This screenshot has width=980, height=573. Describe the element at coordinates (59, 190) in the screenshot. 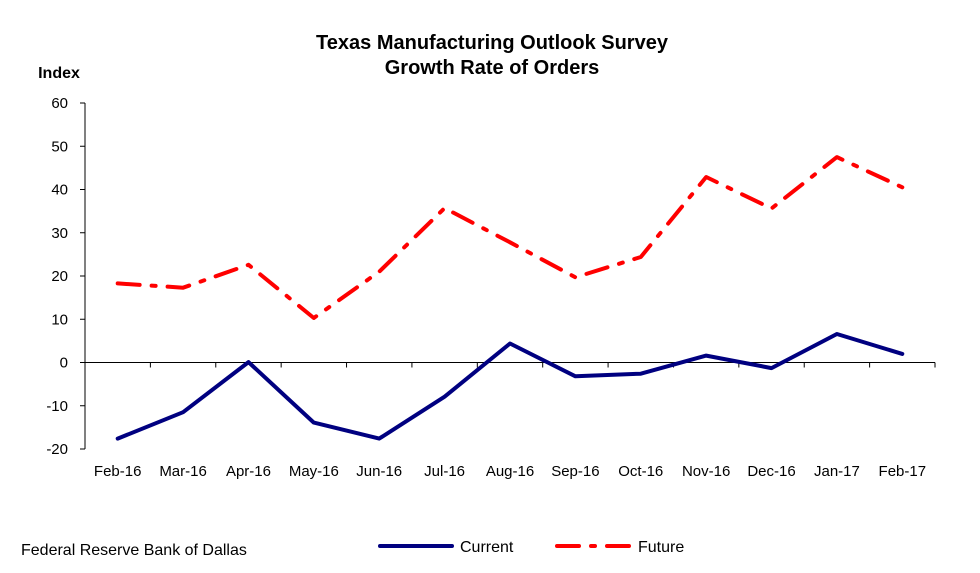

I see `y-tick-label: 40` at that location.